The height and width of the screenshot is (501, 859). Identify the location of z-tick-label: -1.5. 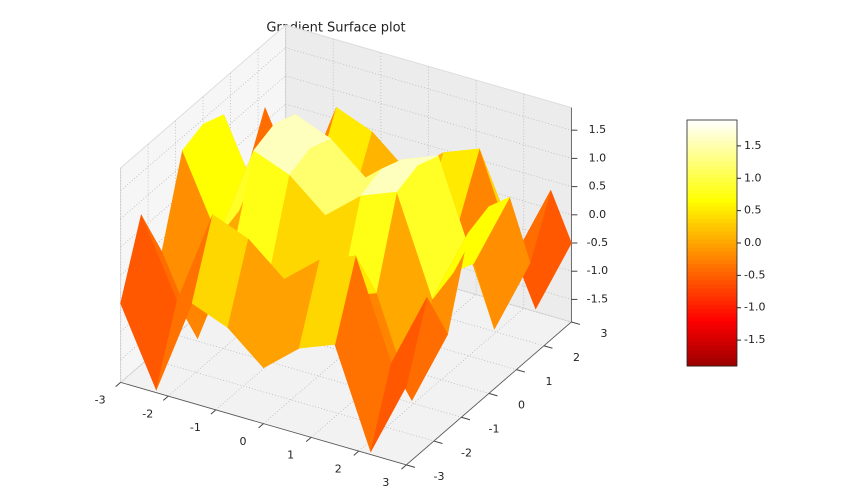
(597, 298).